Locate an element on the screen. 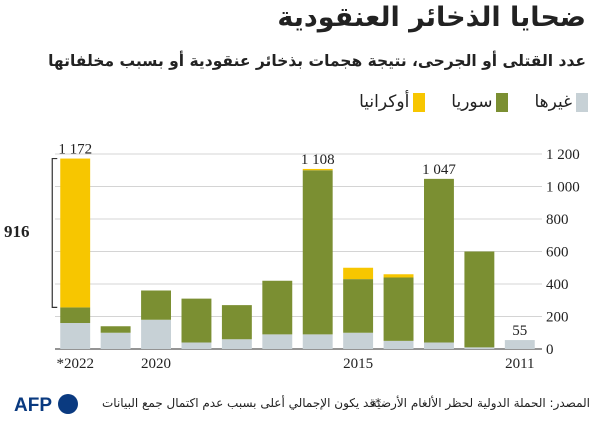 This screenshot has width=600, height=426. y-tick-label: 400 is located at coordinates (557, 285).